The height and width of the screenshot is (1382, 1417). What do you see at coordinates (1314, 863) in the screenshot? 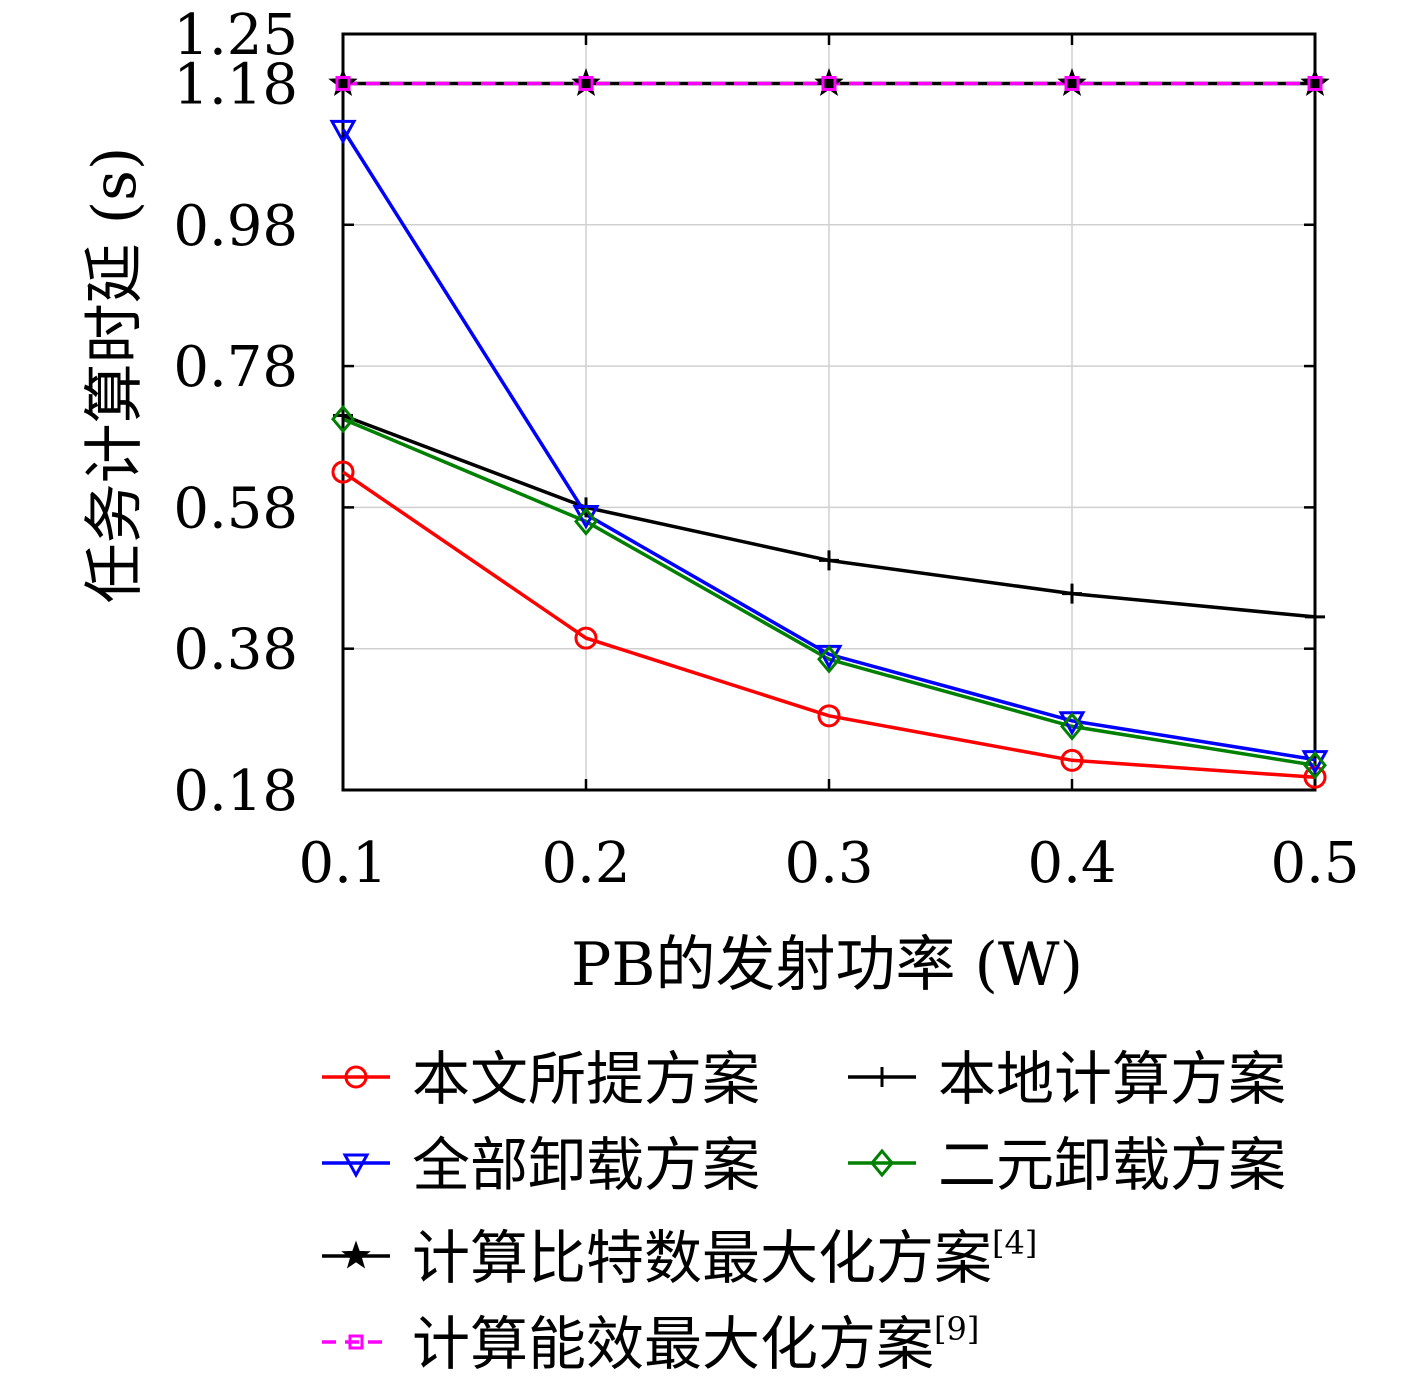
I see `x-tick-label: 0.5` at bounding box center [1314, 863].